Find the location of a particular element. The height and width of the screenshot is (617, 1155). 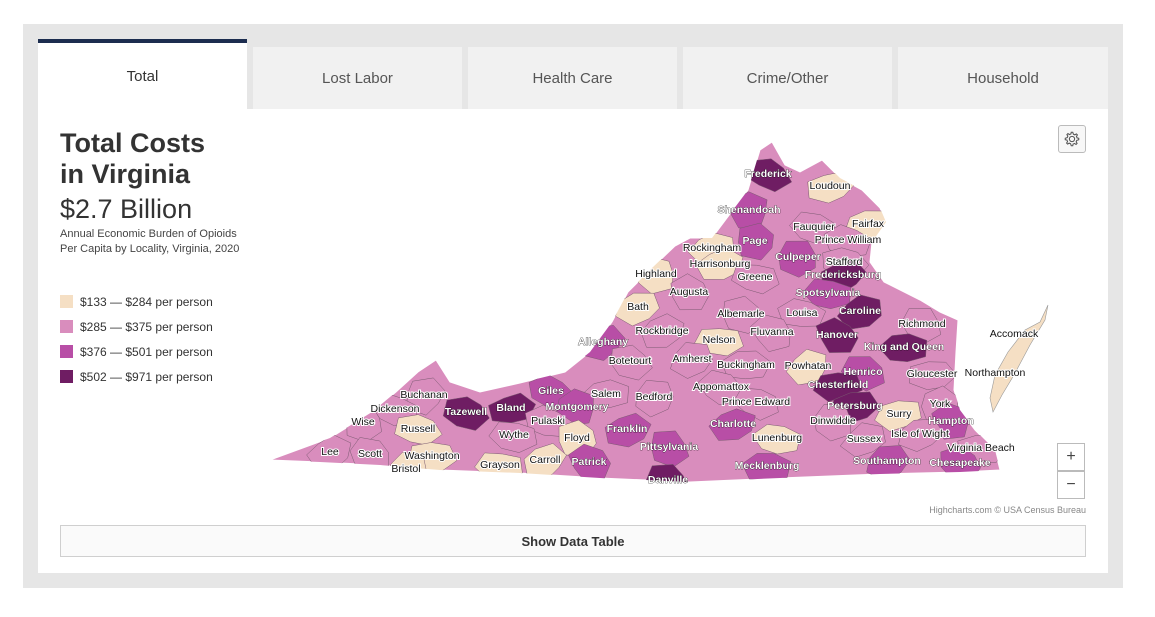

zoom-in-button: + is located at coordinates (1071, 457).